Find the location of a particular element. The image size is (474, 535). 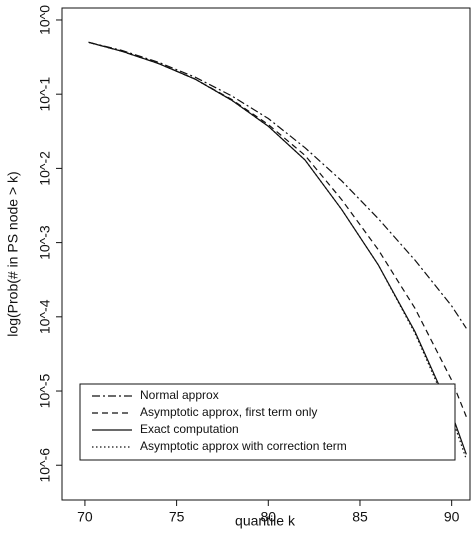

x-tick-label: 80 is located at coordinates (269, 517).